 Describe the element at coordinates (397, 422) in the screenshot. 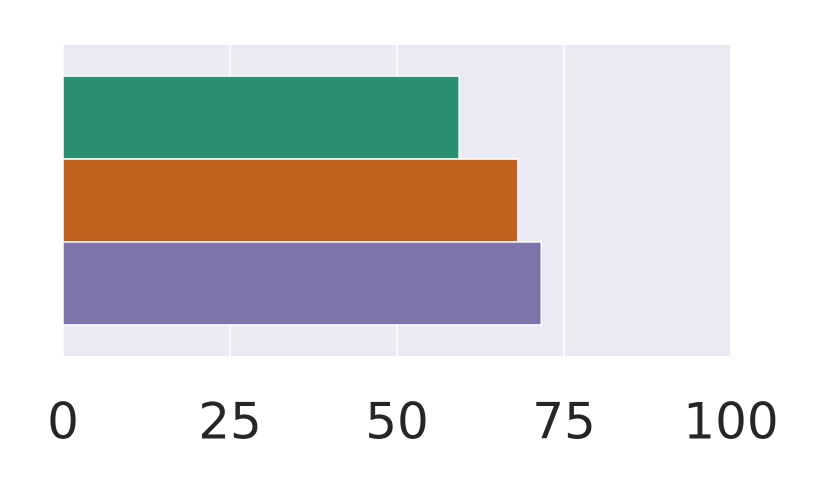

I see `x-tick-label: 50` at that location.